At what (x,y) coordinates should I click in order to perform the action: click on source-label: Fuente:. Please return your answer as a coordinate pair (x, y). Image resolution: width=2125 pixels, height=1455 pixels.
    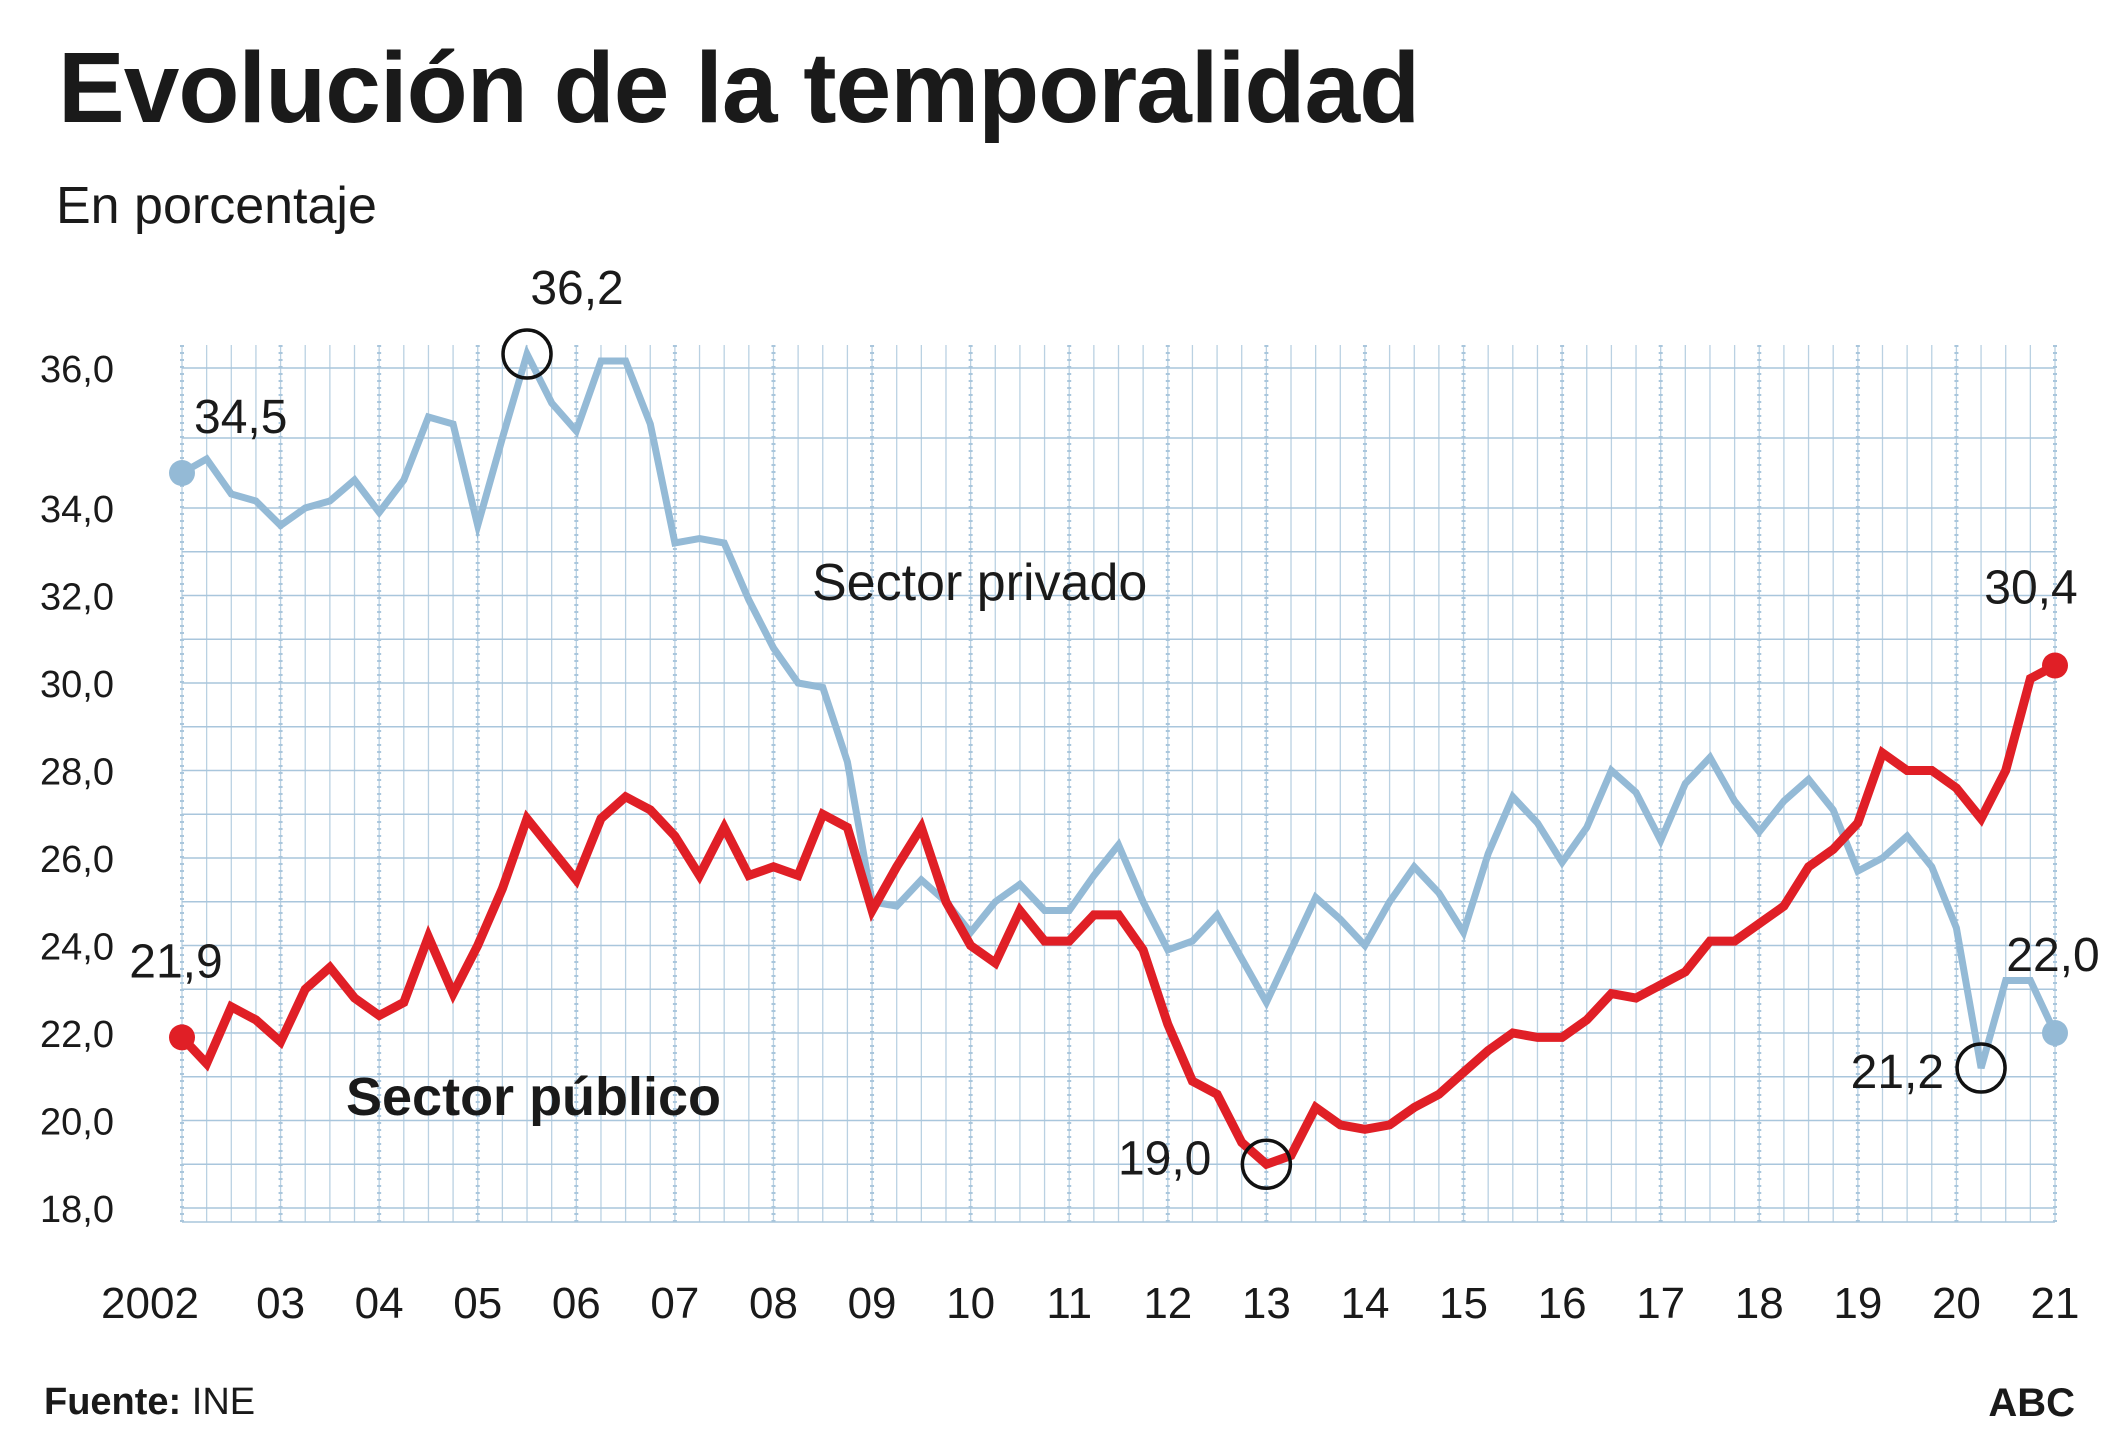
    Looking at the image, I should click on (113, 1402).